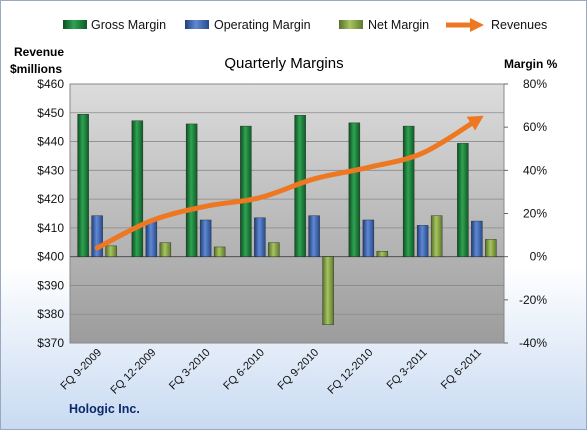 This screenshot has height=435, width=587. What do you see at coordinates (519, 25) in the screenshot?
I see `legend-label-revenues: Revenues` at bounding box center [519, 25].